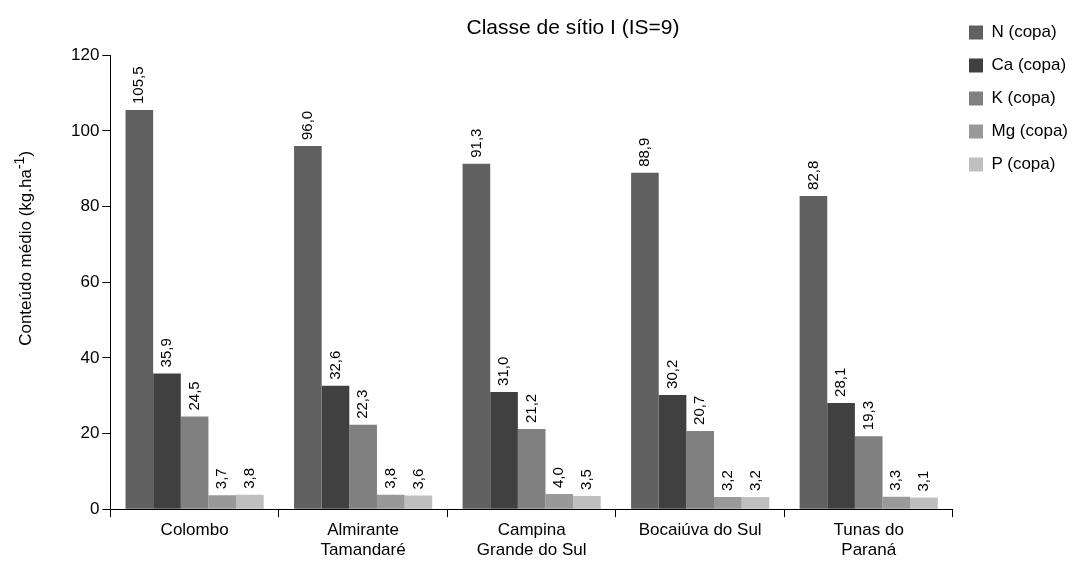 The width and height of the screenshot is (1088, 573). What do you see at coordinates (530, 408) in the screenshot?
I see `data-label: 21,2` at bounding box center [530, 408].